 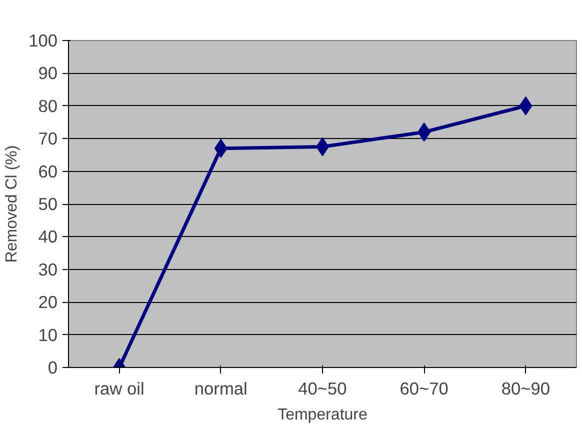 What do you see at coordinates (12, 204) in the screenshot?
I see `y-axis-title: Removed Cl (%)` at bounding box center [12, 204].